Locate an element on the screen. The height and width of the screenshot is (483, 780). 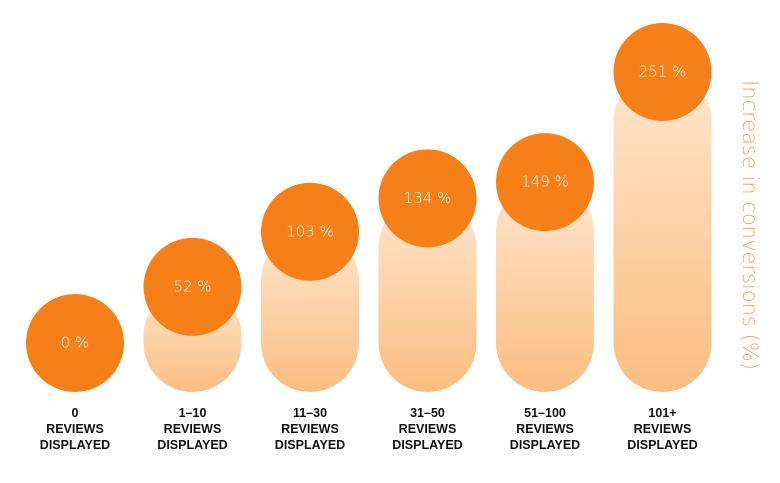
x-tick-label: 11–30 REVIEWS DISPLAYED is located at coordinates (310, 429).